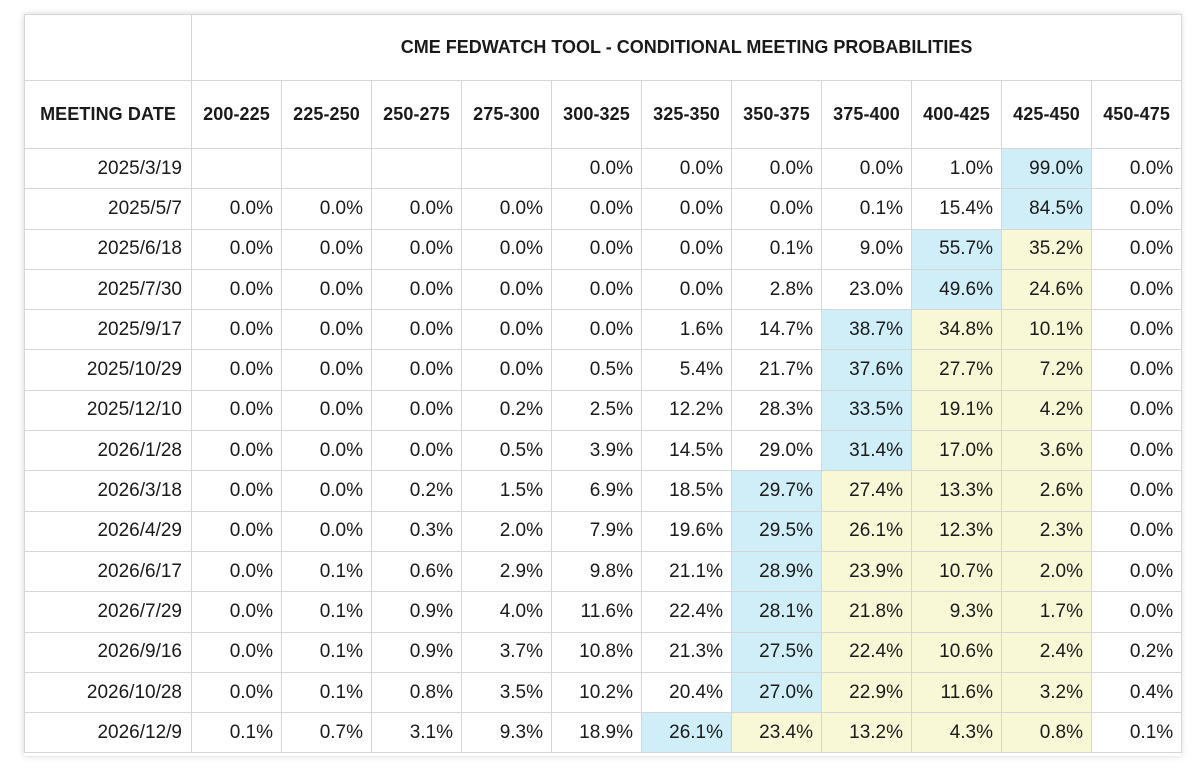  What do you see at coordinates (416, 733) in the screenshot?
I see `probability-cell: 3.1%` at bounding box center [416, 733].